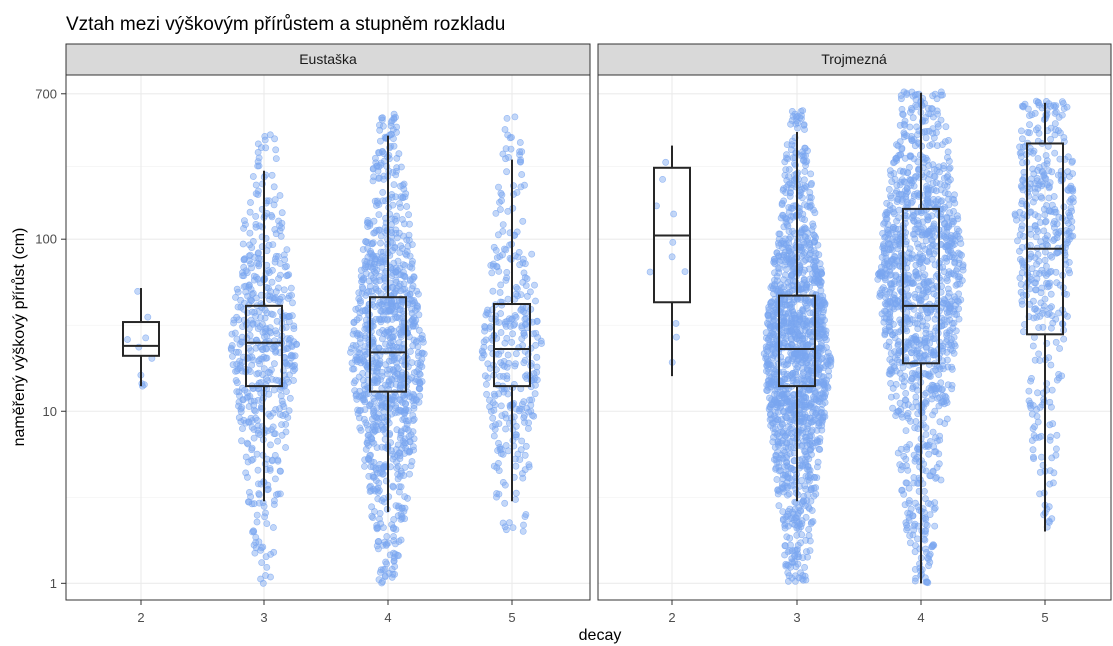 The width and height of the screenshot is (1113, 646). Describe the element at coordinates (263, 617) in the screenshot. I see `x-tick-label: 3` at that location.